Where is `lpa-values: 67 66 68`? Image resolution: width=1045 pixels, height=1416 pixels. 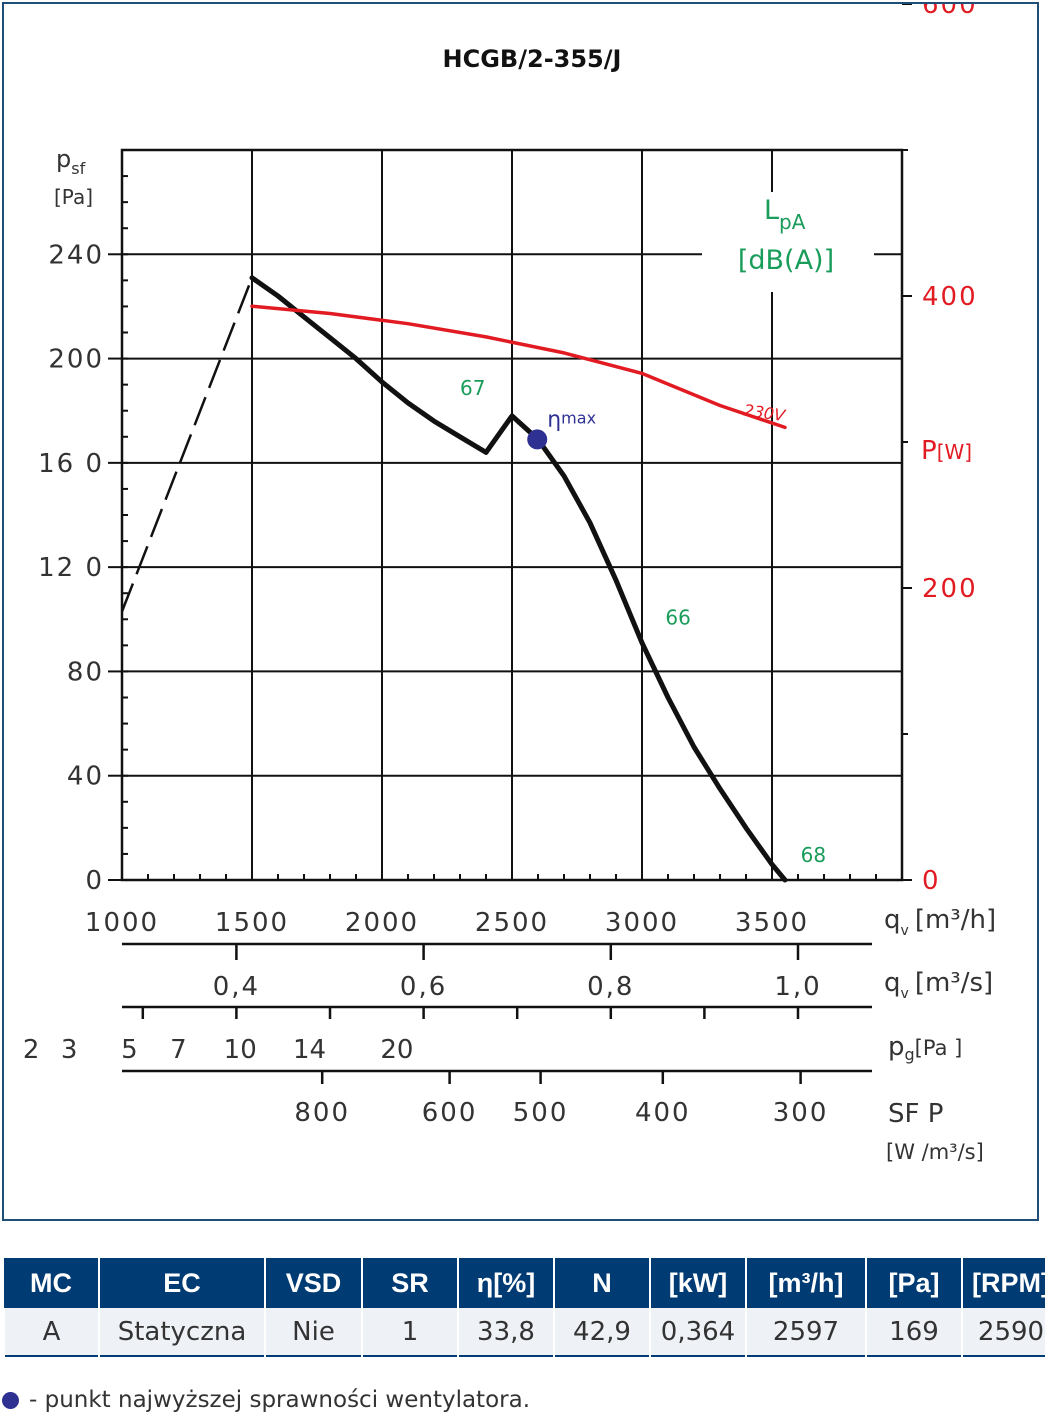
lpa-values: 67 66 68 is located at coordinates (643, 621).